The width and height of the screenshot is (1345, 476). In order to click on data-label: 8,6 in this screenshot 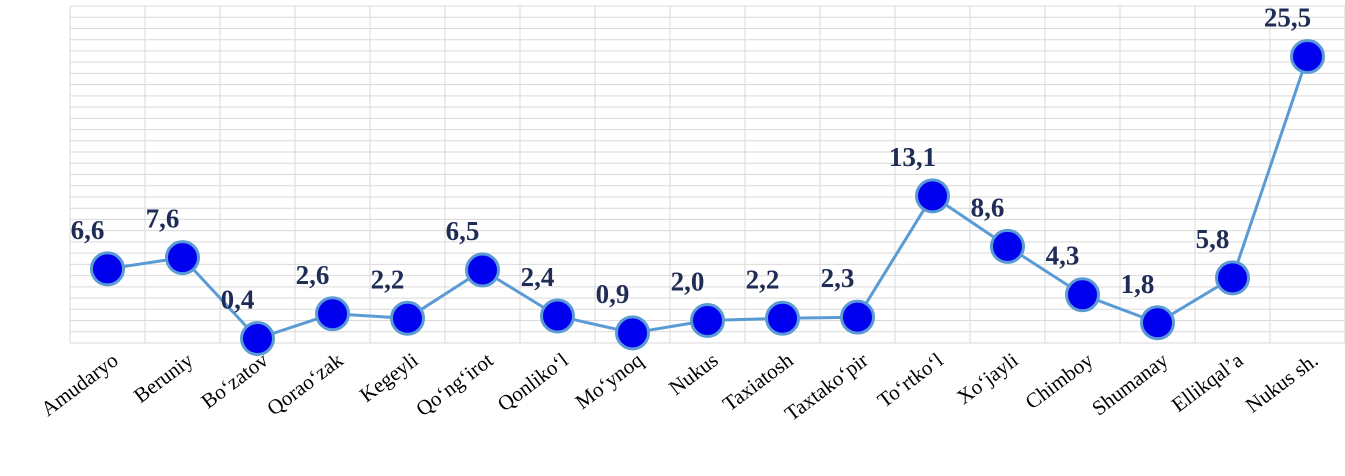, I will do `click(988, 207)`.